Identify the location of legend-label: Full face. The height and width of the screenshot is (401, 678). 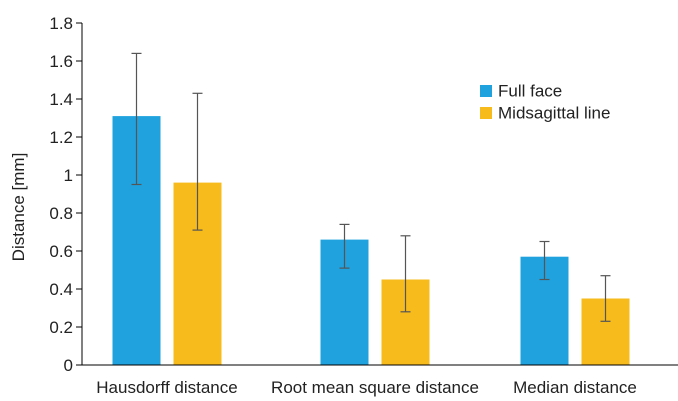
(530, 91).